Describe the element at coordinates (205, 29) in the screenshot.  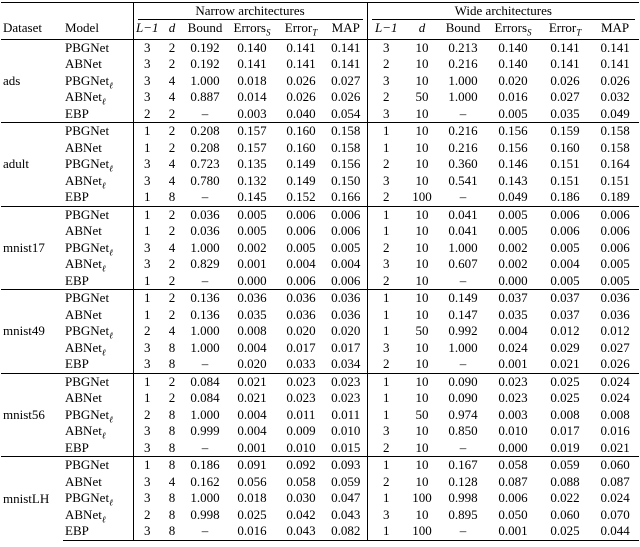
I see `header-cell: Bound` at that location.